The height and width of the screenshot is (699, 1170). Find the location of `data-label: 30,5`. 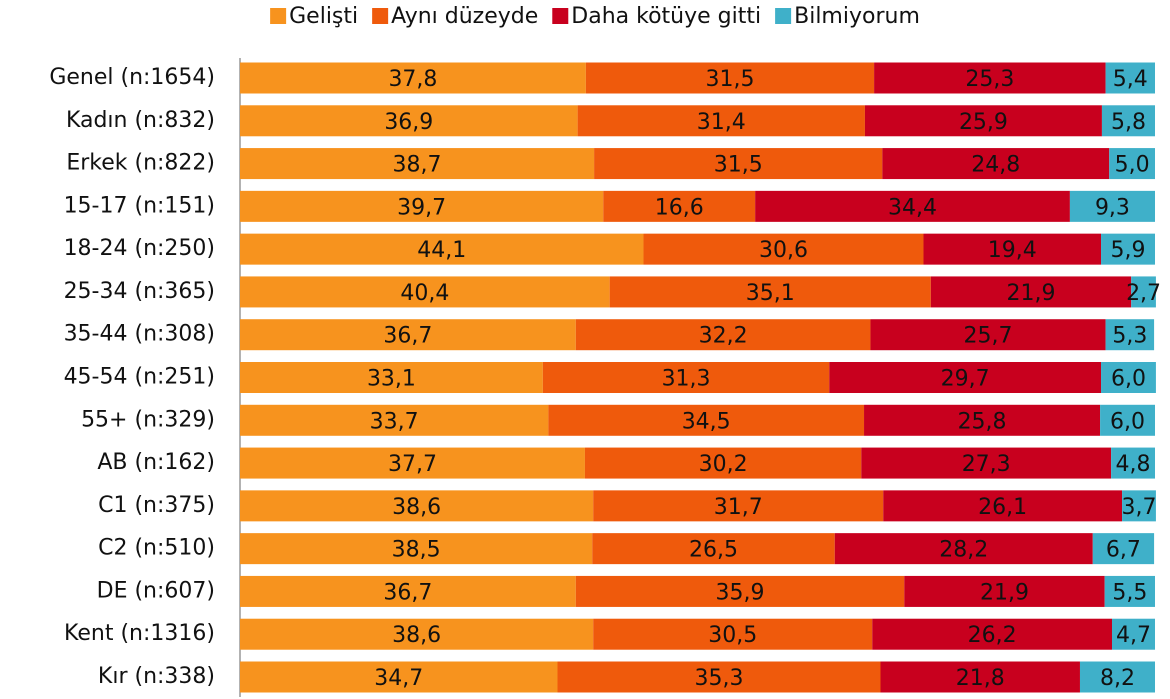

data-label: 30,5 is located at coordinates (732, 635).